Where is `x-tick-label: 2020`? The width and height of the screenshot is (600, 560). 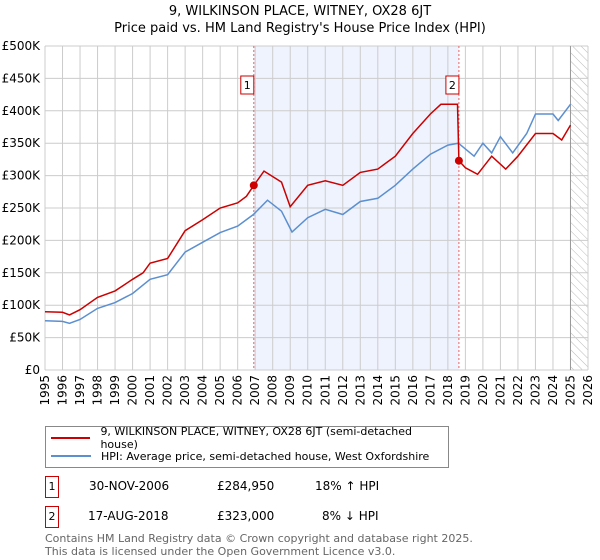 x-tick-label: 2020 is located at coordinates (483, 390).